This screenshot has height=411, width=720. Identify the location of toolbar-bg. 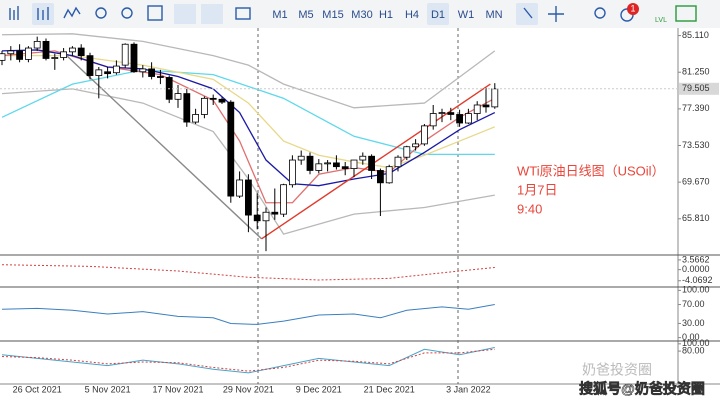
(360, 14).